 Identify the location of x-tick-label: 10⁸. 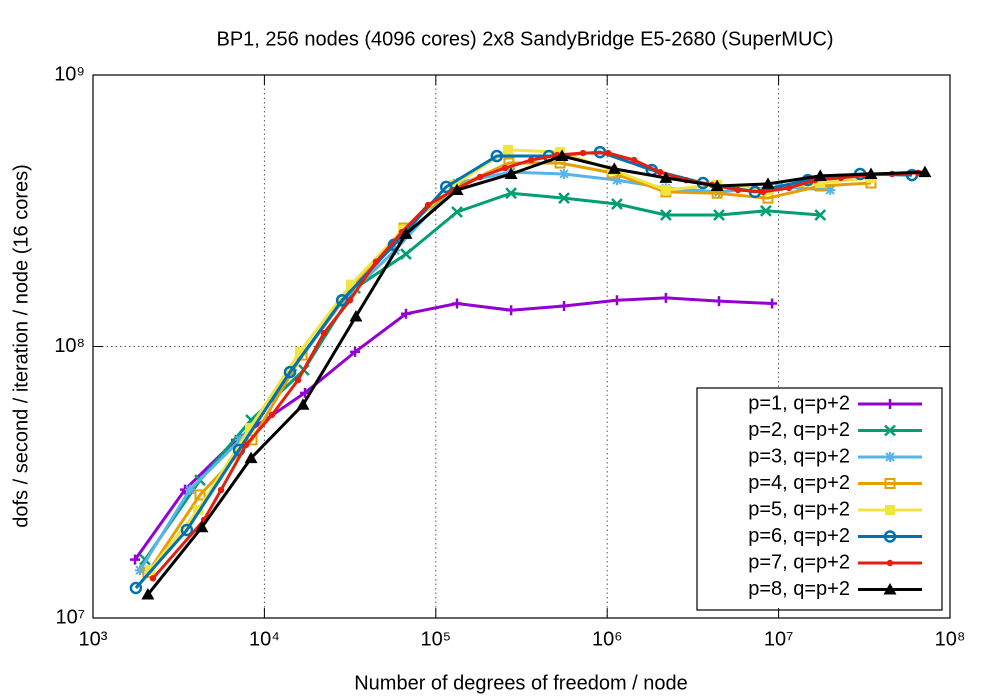
(950, 639).